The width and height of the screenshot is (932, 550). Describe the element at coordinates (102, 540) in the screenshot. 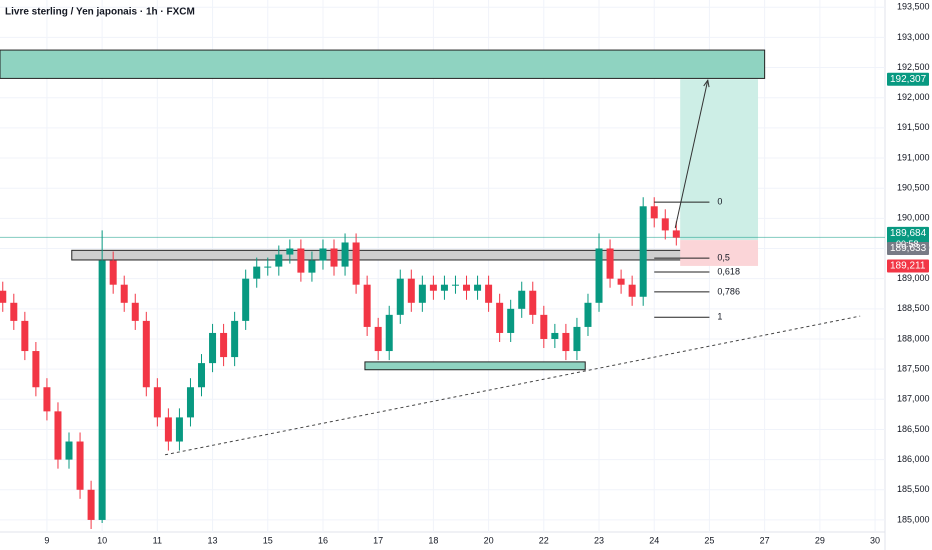

I see `x-tick-label: 10` at that location.